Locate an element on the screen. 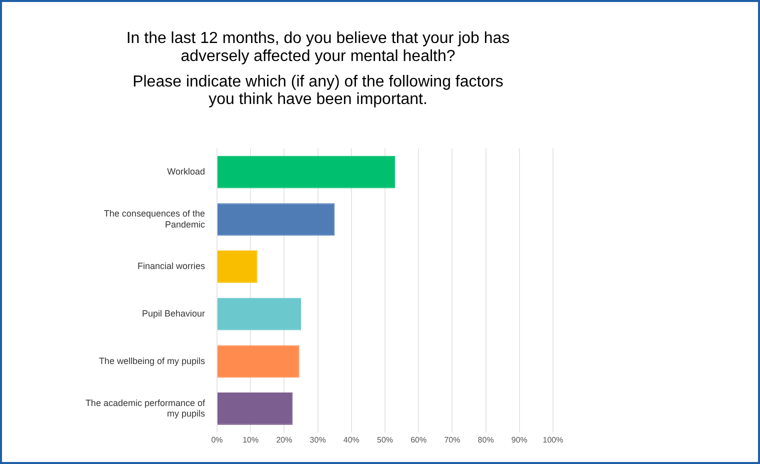 The height and width of the screenshot is (464, 760). y-tick-label: Pupil Behaviour is located at coordinates (173, 313).